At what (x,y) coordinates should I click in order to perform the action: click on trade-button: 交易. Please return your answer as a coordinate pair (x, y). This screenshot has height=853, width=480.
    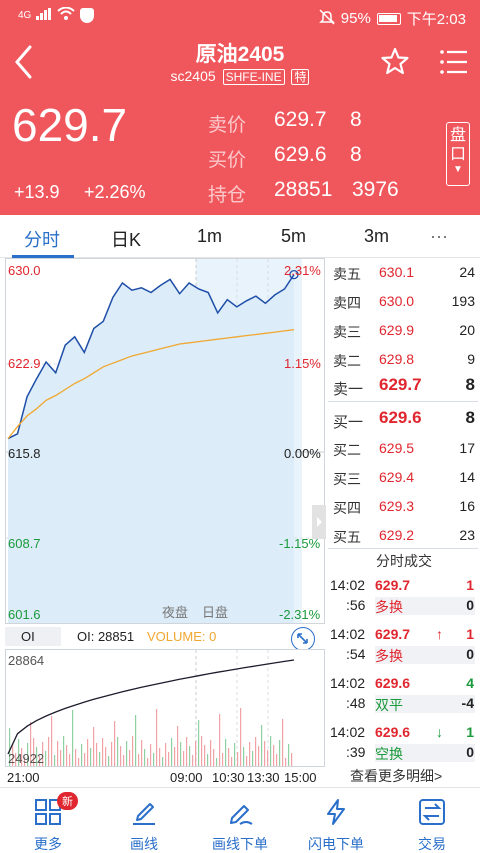
    Looking at the image, I should click on (432, 820).